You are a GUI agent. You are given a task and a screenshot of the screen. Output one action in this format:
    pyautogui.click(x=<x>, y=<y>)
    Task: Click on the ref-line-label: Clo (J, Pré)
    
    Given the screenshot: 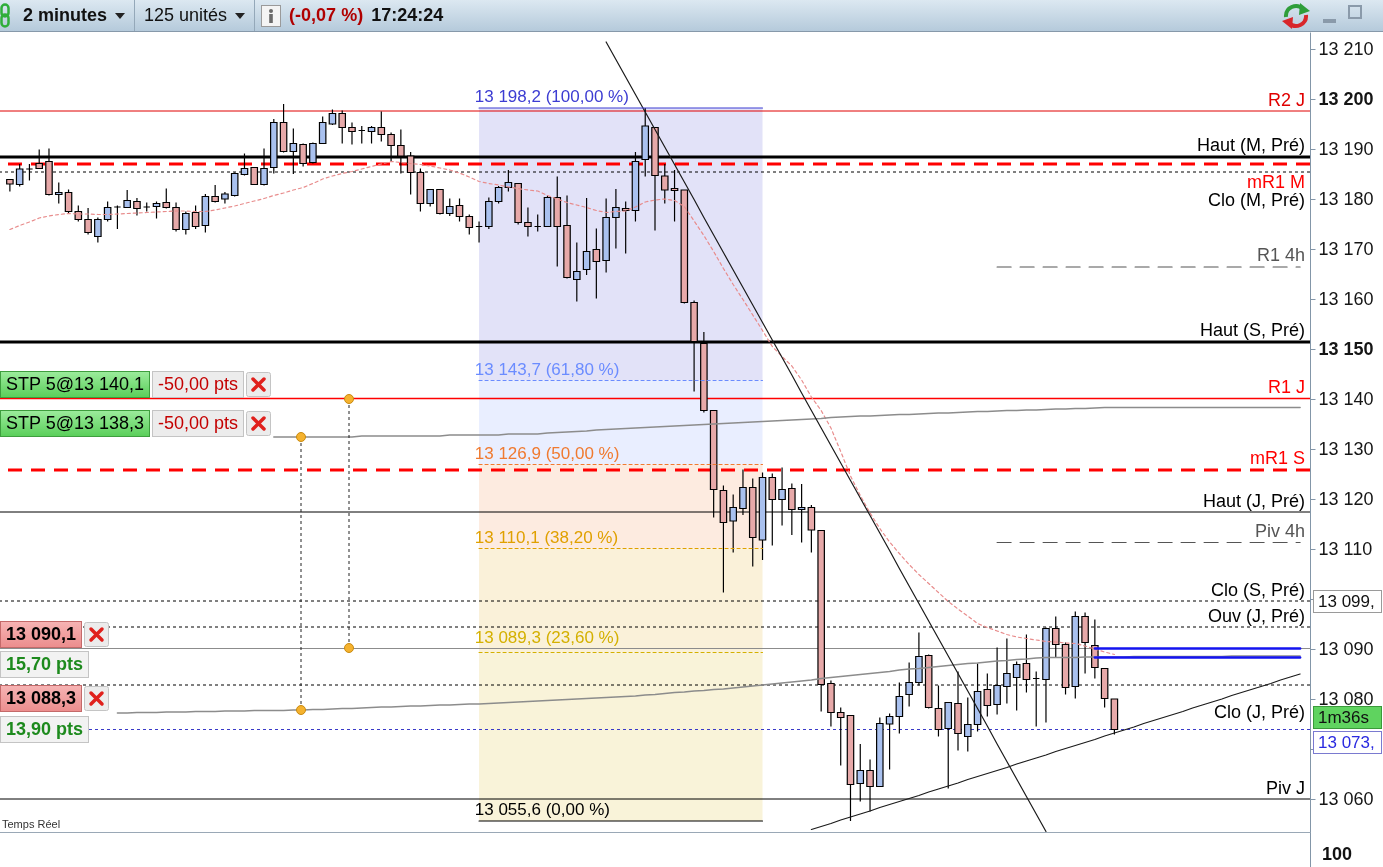 What is the action you would take?
    pyautogui.click(x=1259, y=711)
    